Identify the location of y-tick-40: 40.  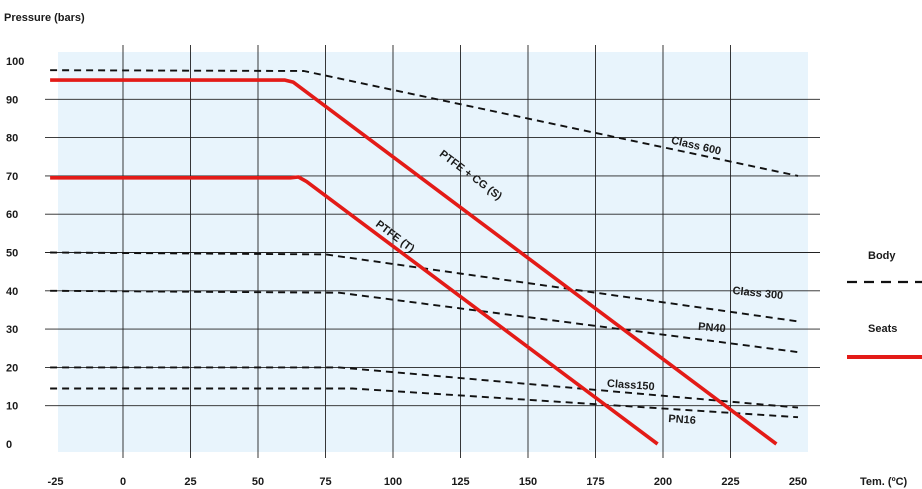
(12, 292).